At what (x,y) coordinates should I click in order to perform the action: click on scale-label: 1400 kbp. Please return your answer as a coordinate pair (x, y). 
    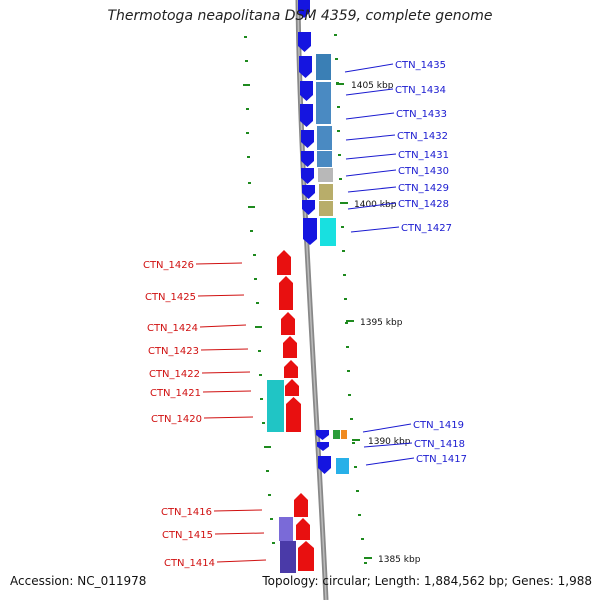
    Looking at the image, I should click on (375, 205).